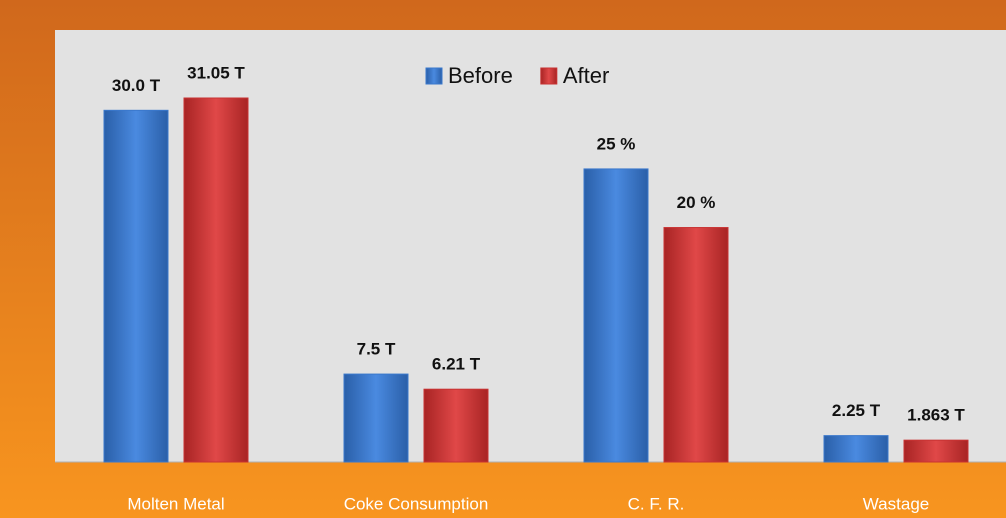  What do you see at coordinates (175, 503) in the screenshot?
I see `x-tick-label: Molten Metal` at bounding box center [175, 503].